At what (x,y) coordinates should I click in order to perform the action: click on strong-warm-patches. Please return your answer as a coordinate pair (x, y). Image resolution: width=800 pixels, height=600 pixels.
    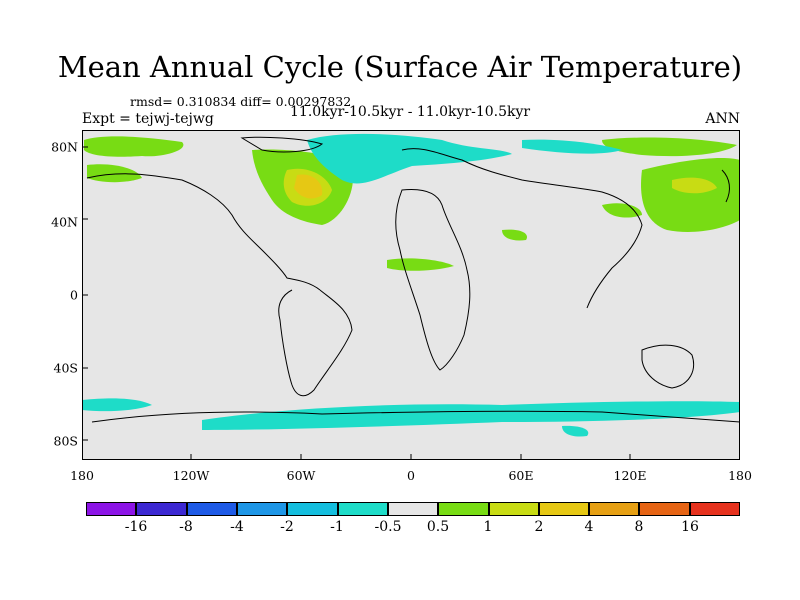
    Looking at the image, I should click on (500, 187).